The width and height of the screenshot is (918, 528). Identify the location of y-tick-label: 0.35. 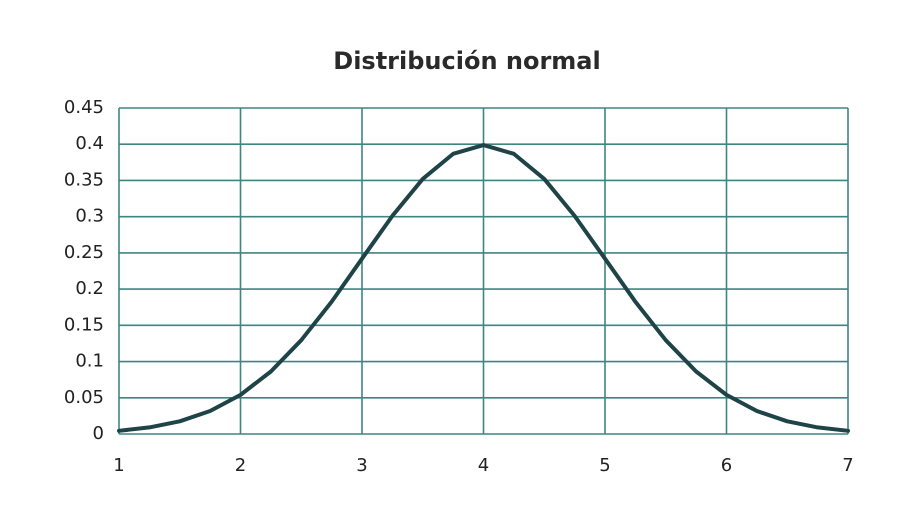
(84, 179).